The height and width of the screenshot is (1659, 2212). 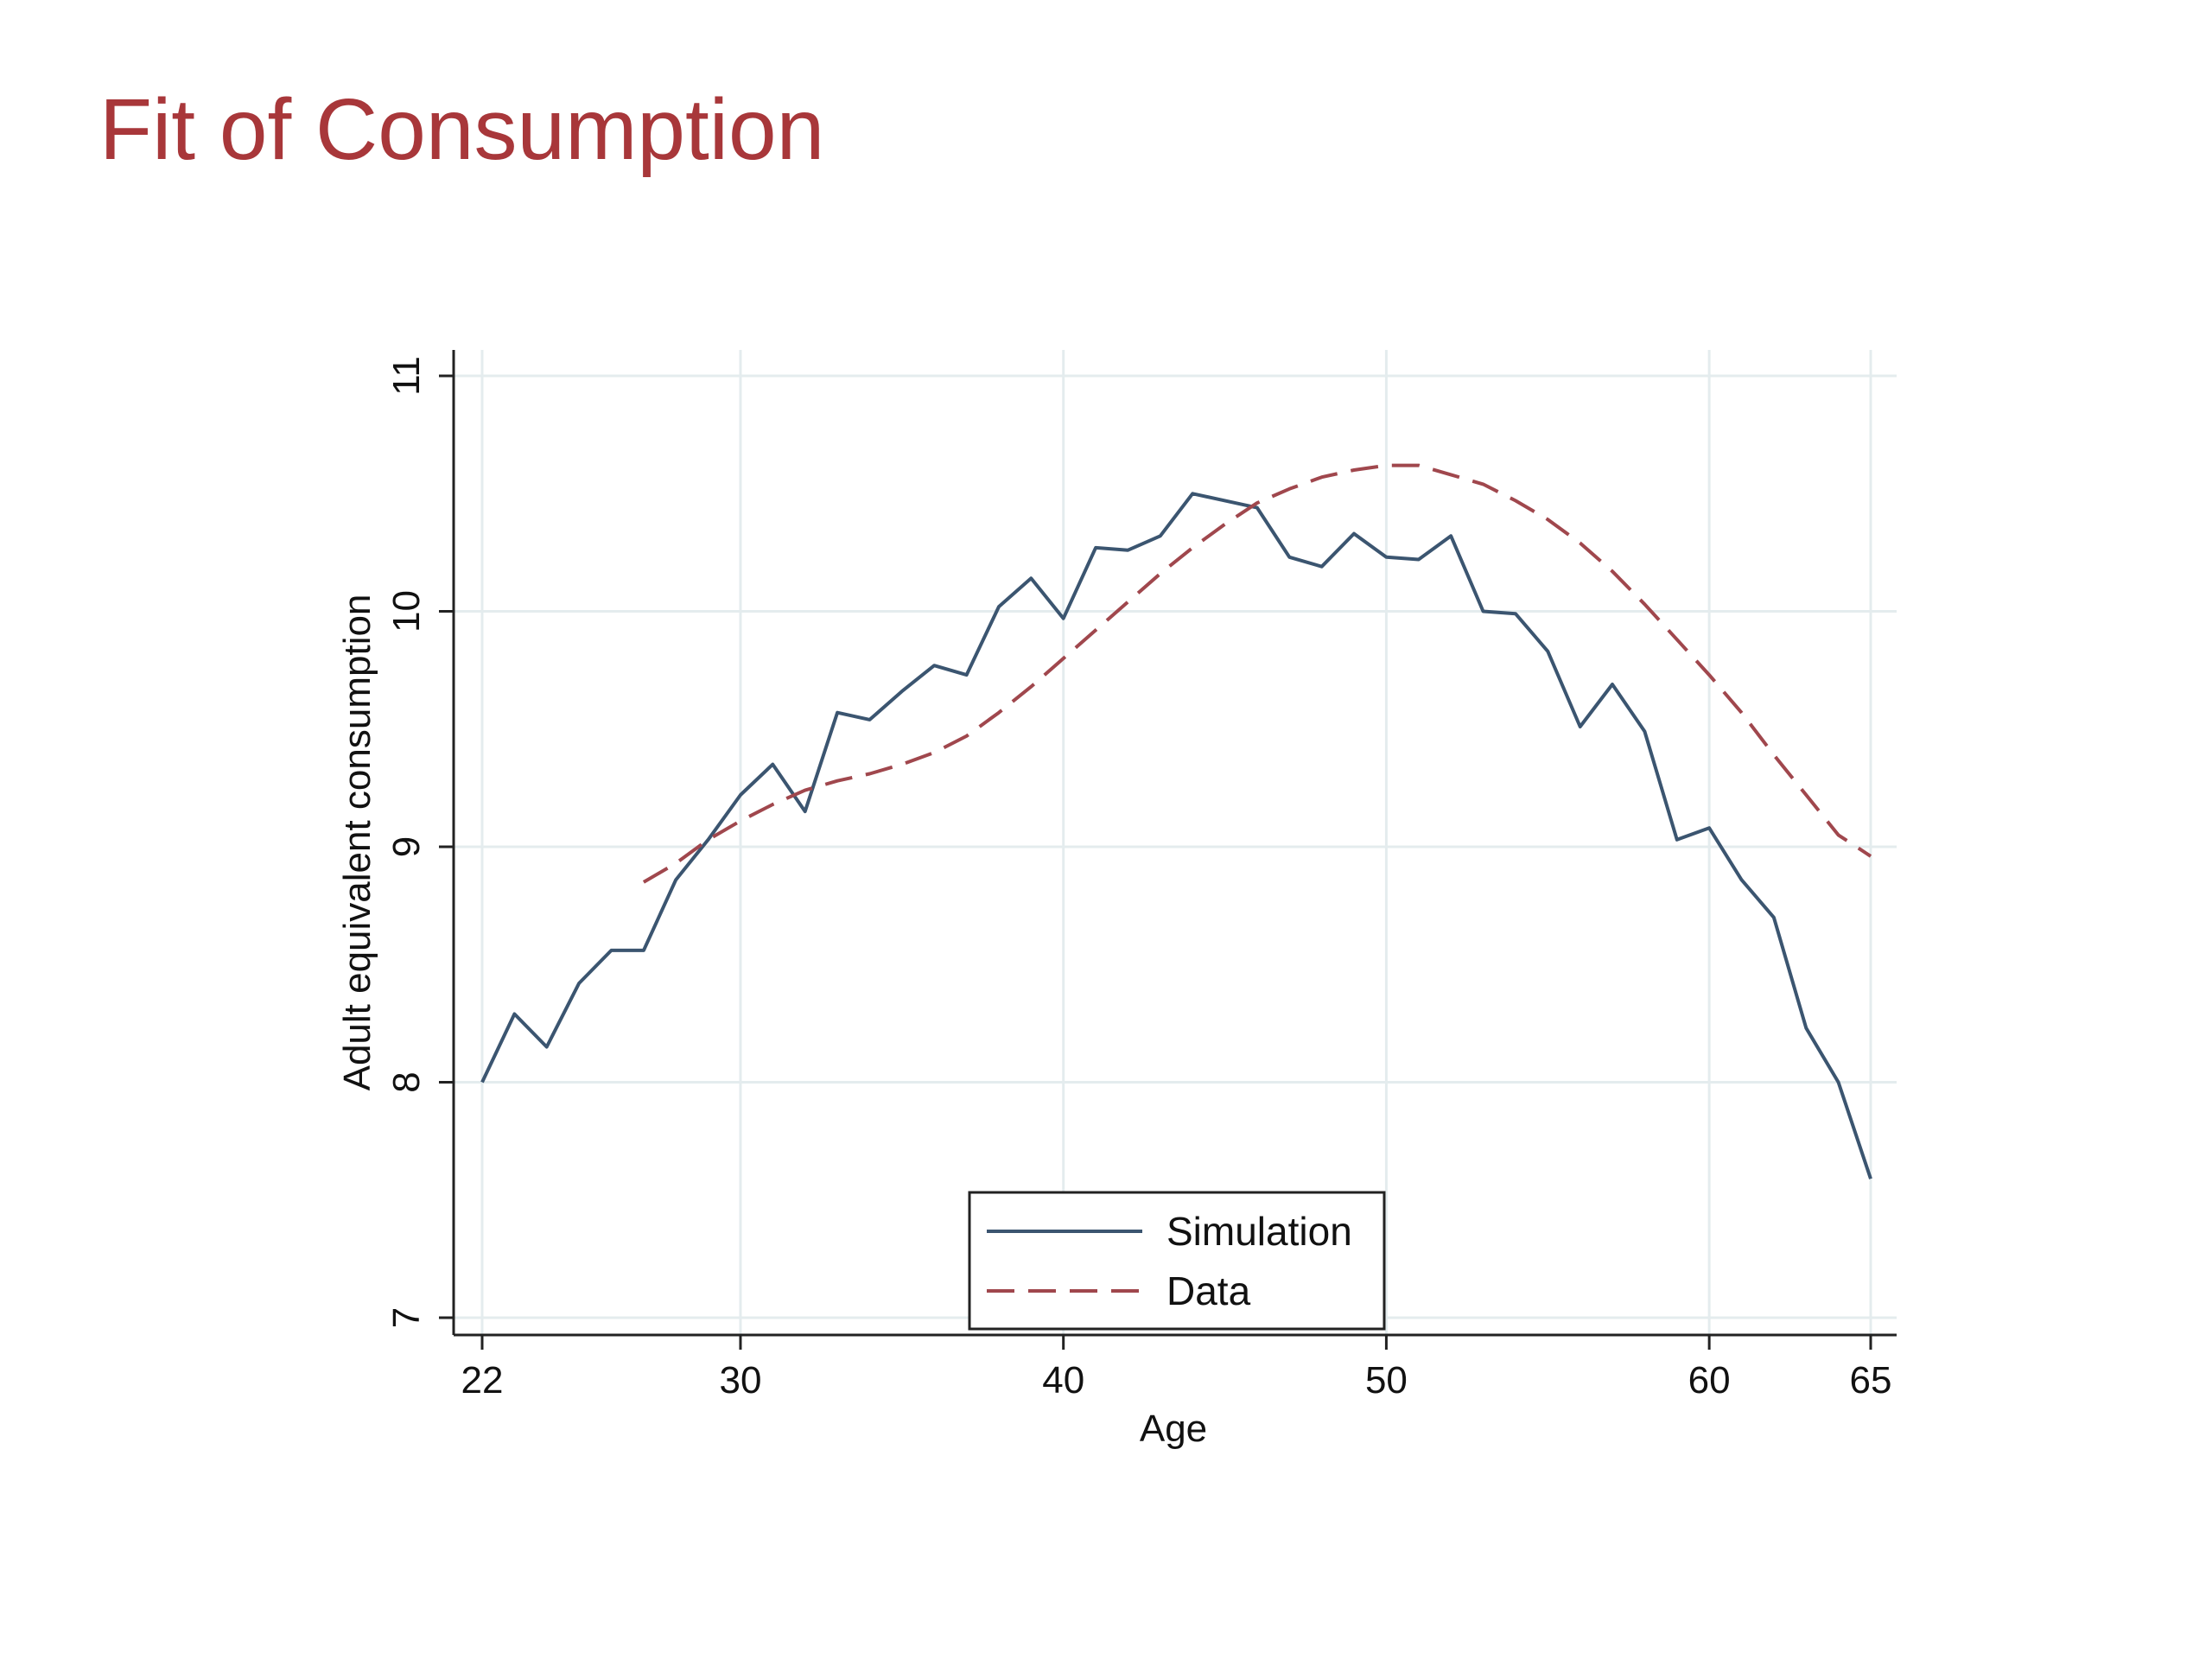 What do you see at coordinates (1176, 1380) in the screenshot?
I see `x-tick-labels: 22 30 40 50 60 65` at bounding box center [1176, 1380].